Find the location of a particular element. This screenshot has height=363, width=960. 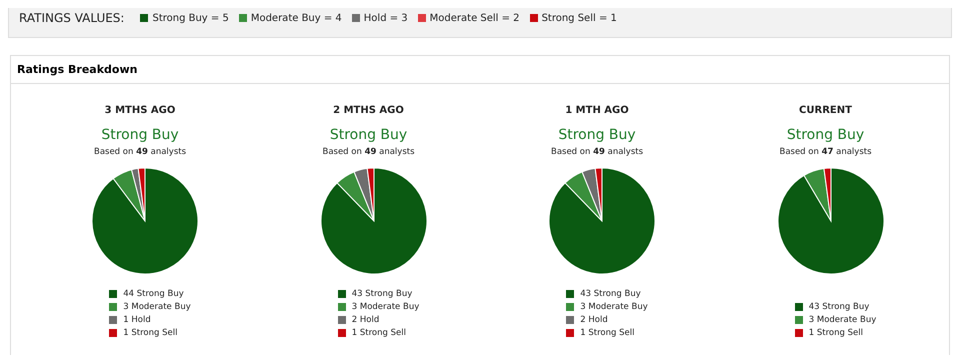

legend-title: Ratings Breakdown is located at coordinates (480, 70).